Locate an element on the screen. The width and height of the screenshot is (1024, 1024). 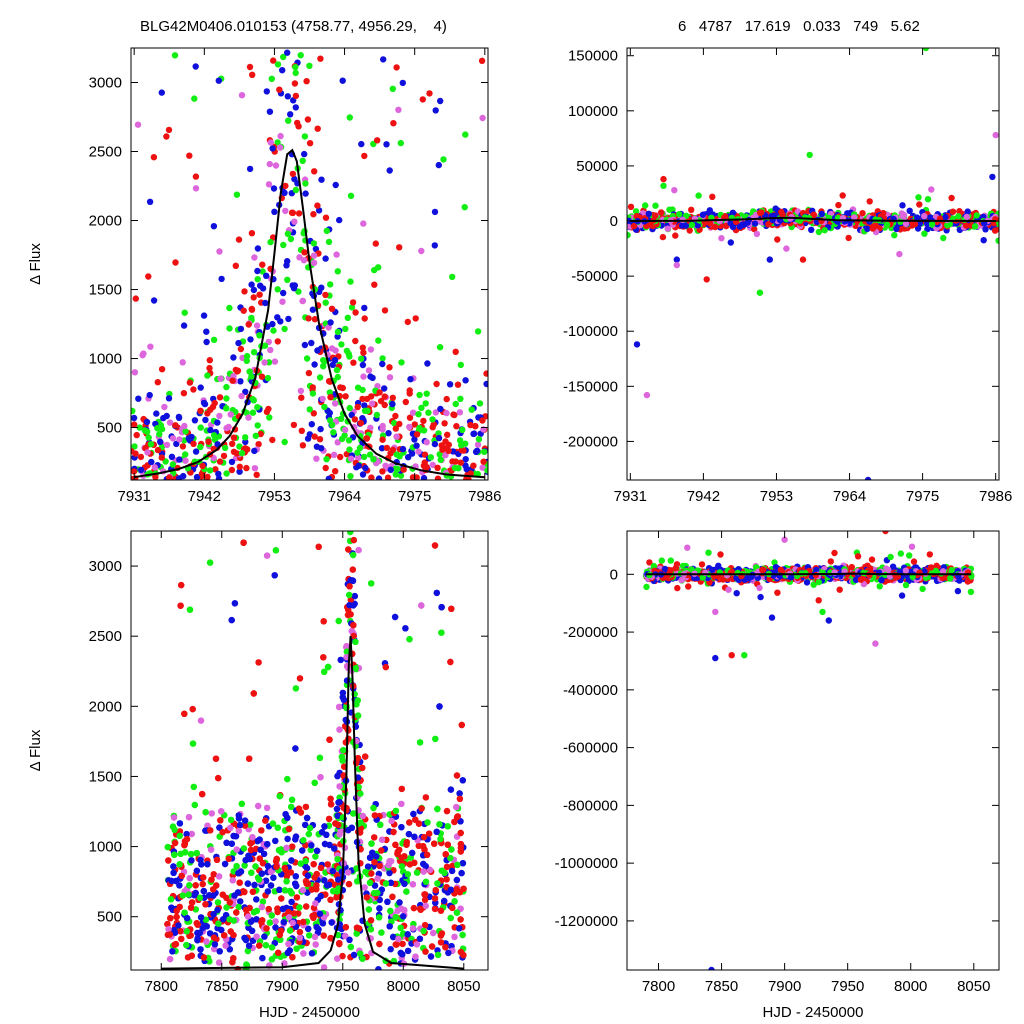
outlier-point is located at coordinates (769, 259).